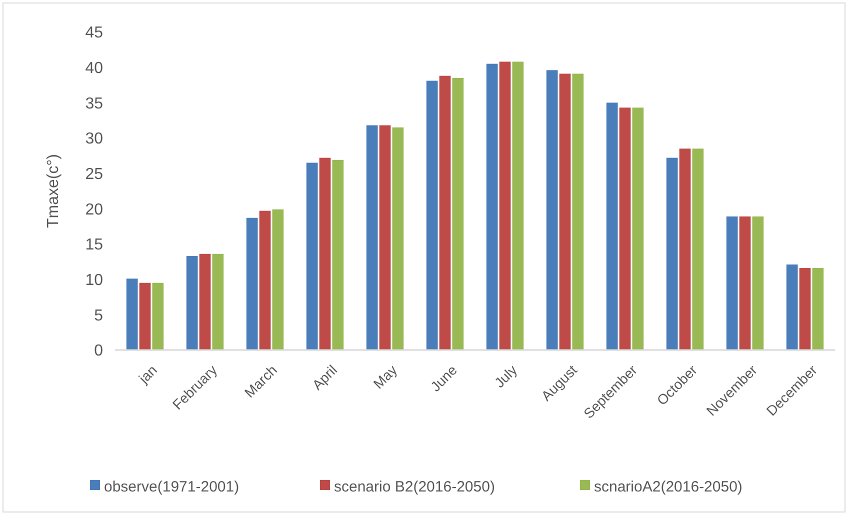 The width and height of the screenshot is (848, 515). What do you see at coordinates (53, 191) in the screenshot?
I see `y-axis-title: Tmaxe(c°)` at bounding box center [53, 191].